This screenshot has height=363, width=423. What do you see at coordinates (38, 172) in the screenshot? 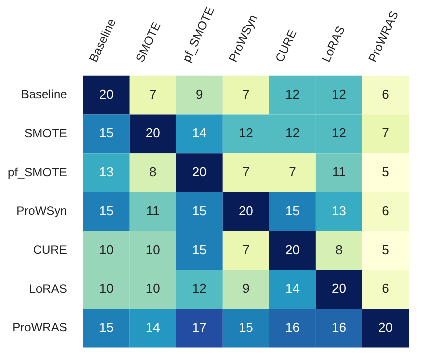
I see `y-tick-label: pf_SMOTE` at bounding box center [38, 172].